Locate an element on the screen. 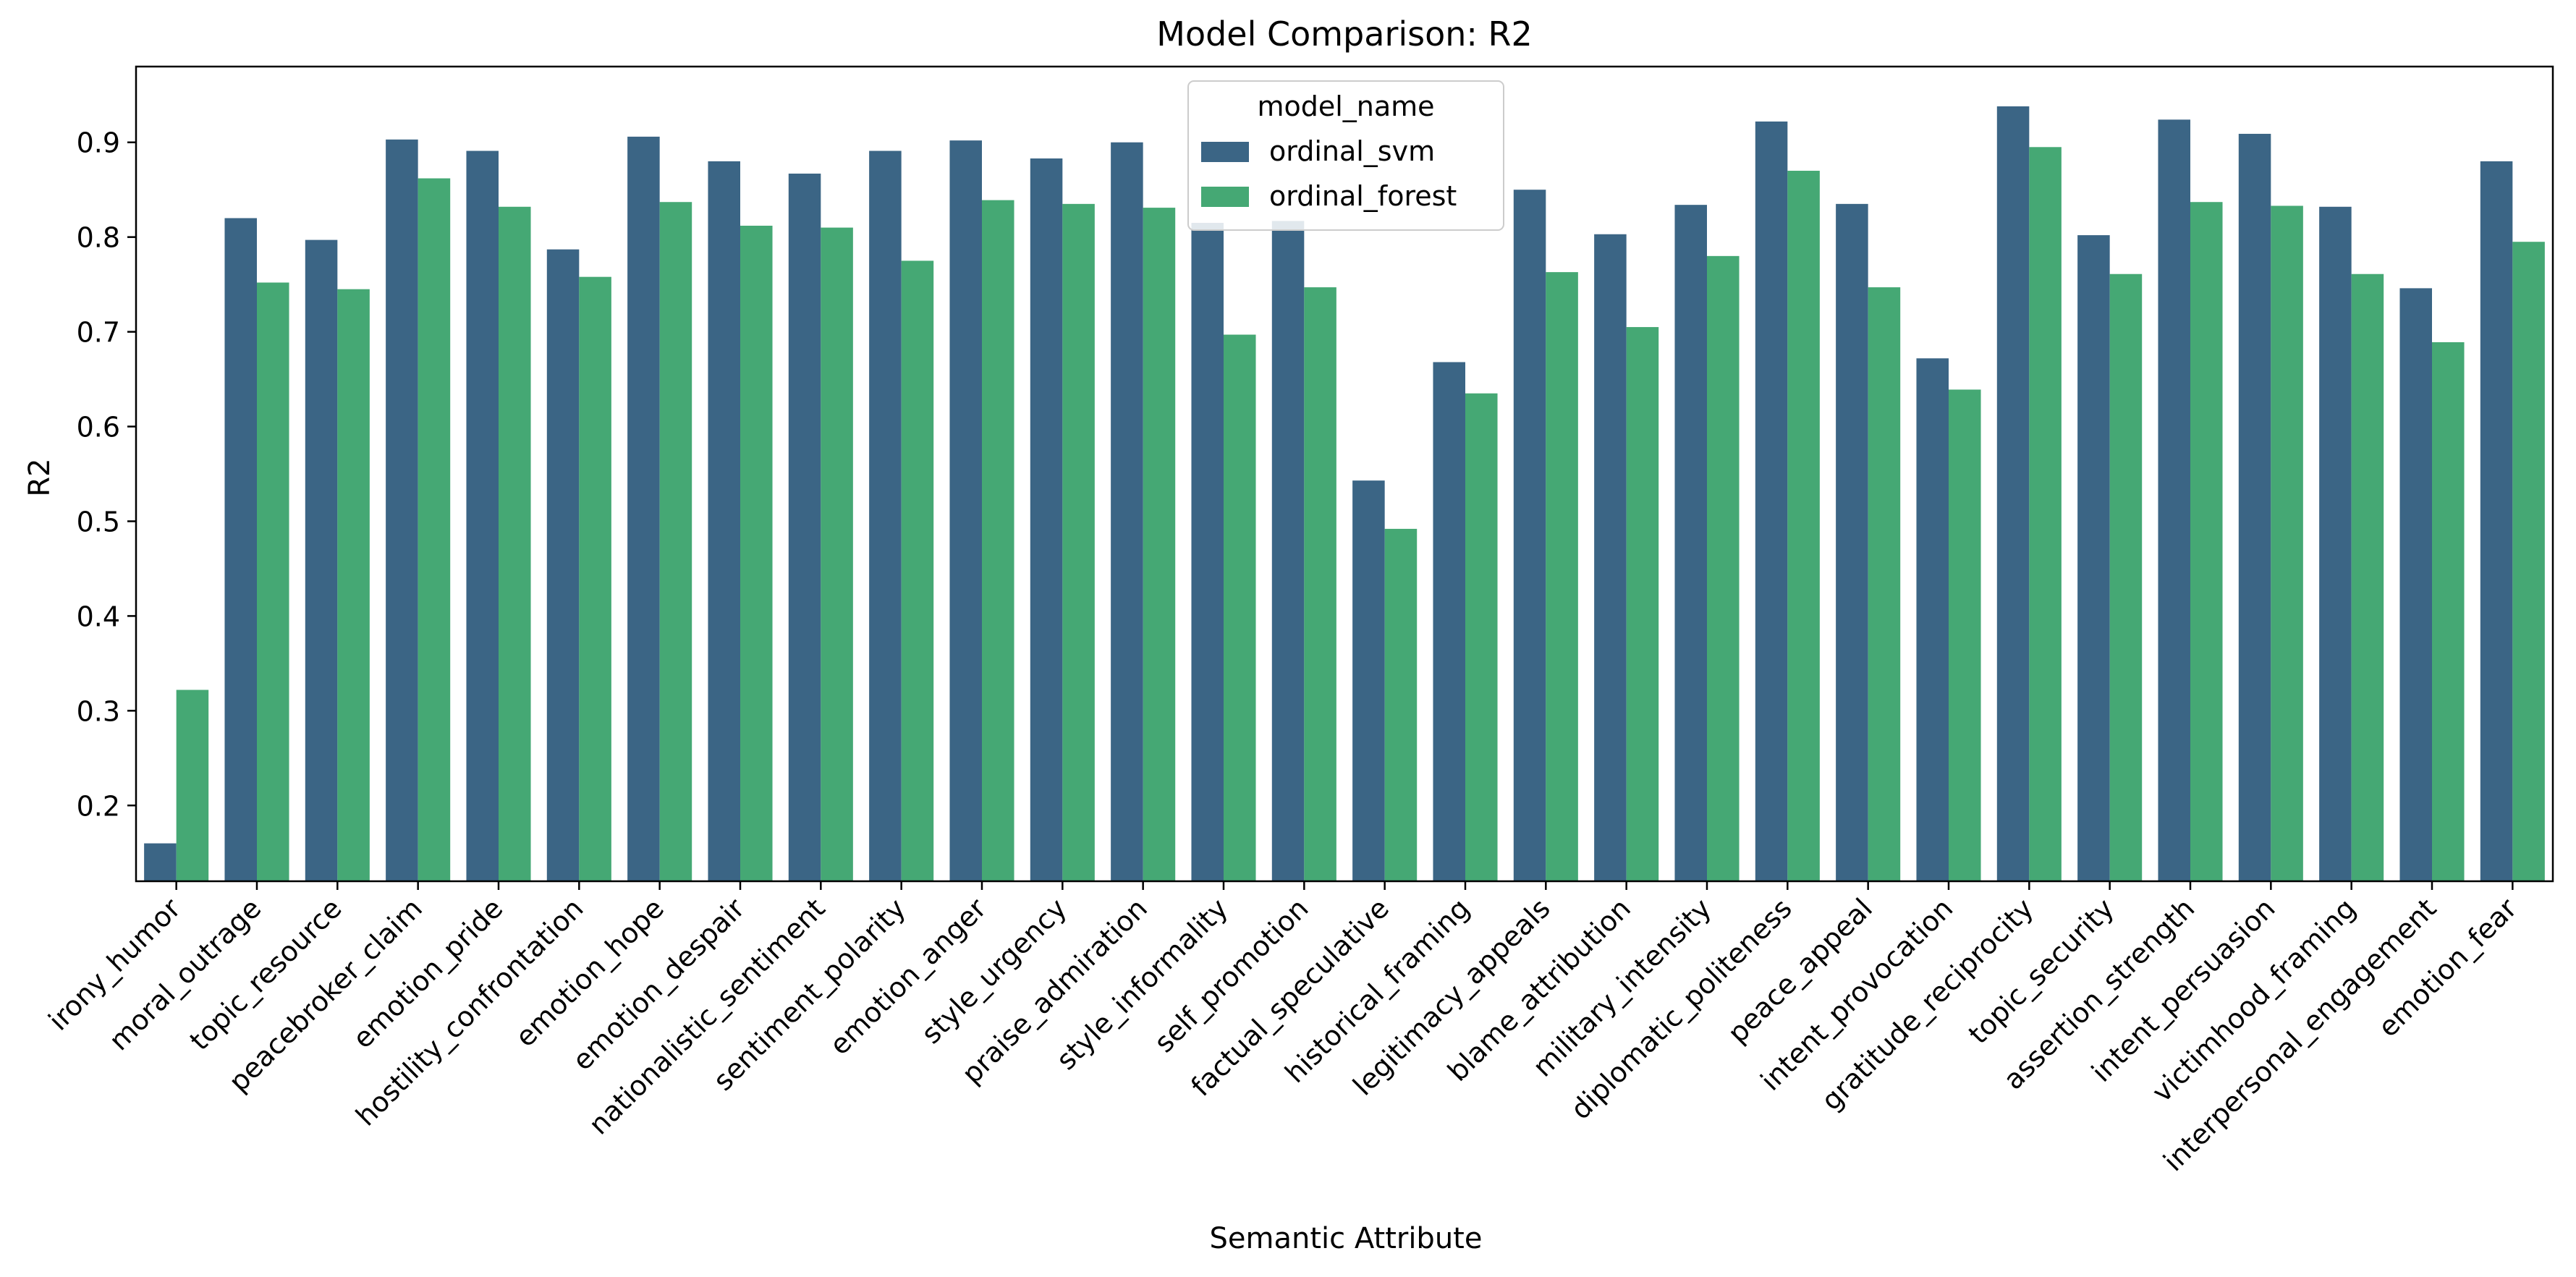 The height and width of the screenshot is (1277, 2576). bar-ordinal_svm-victimhood_framing is located at coordinates (2335, 543).